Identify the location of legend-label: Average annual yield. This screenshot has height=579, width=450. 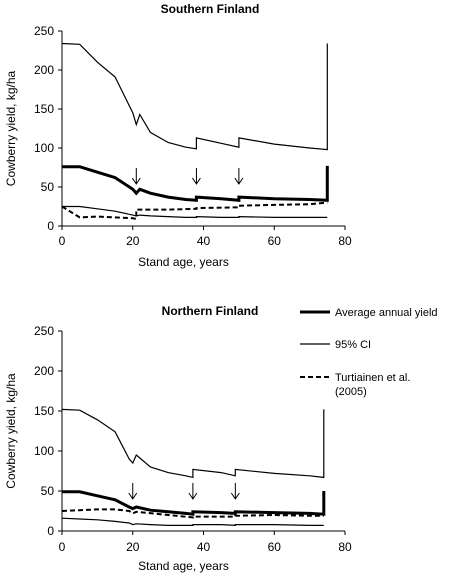
(386, 313).